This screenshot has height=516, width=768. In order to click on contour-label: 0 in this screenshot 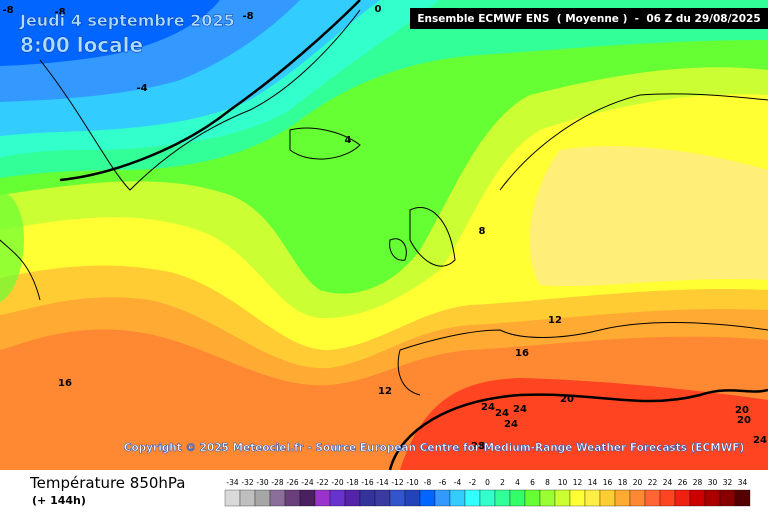, I will do `click(378, 9)`.